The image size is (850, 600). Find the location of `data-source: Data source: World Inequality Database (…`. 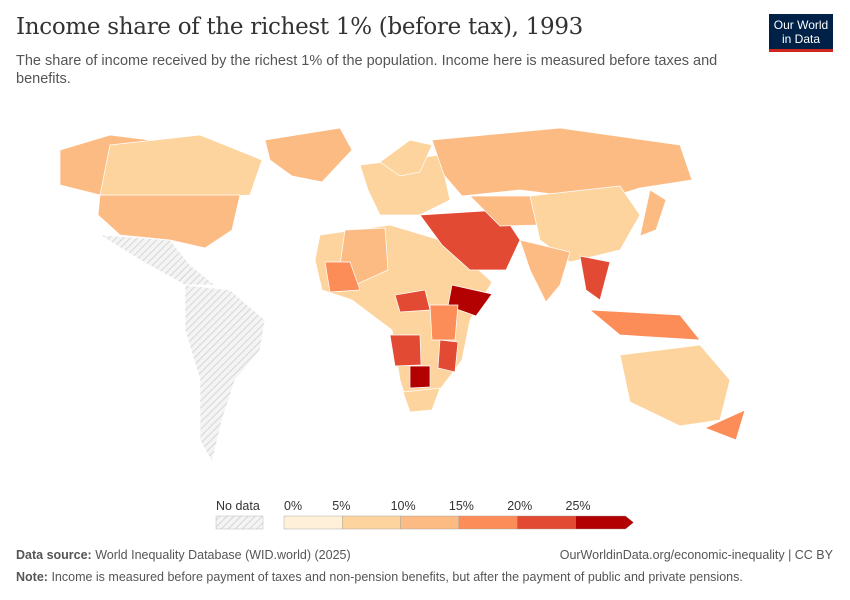

data-source: Data source: World Inequality Database (… is located at coordinates (183, 555).